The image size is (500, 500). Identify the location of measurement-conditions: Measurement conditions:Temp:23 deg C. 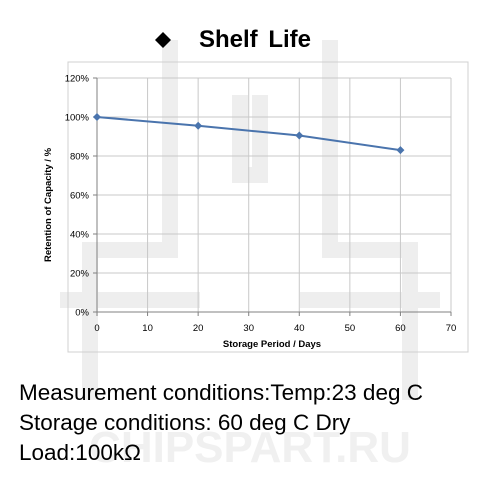
(221, 392).